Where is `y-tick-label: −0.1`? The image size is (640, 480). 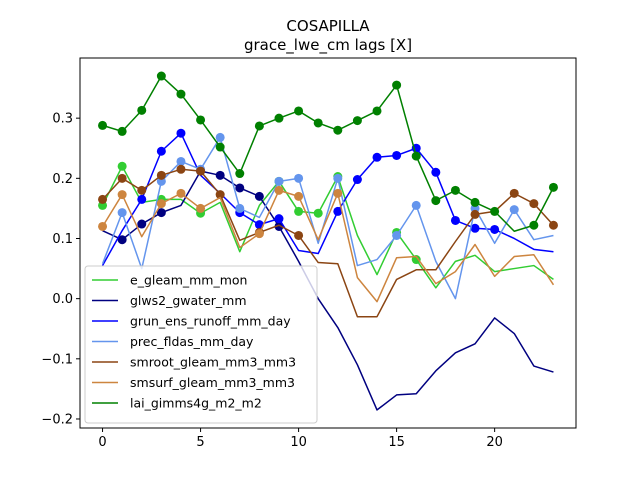
y-tick-label: −0.1 is located at coordinates (57, 359).